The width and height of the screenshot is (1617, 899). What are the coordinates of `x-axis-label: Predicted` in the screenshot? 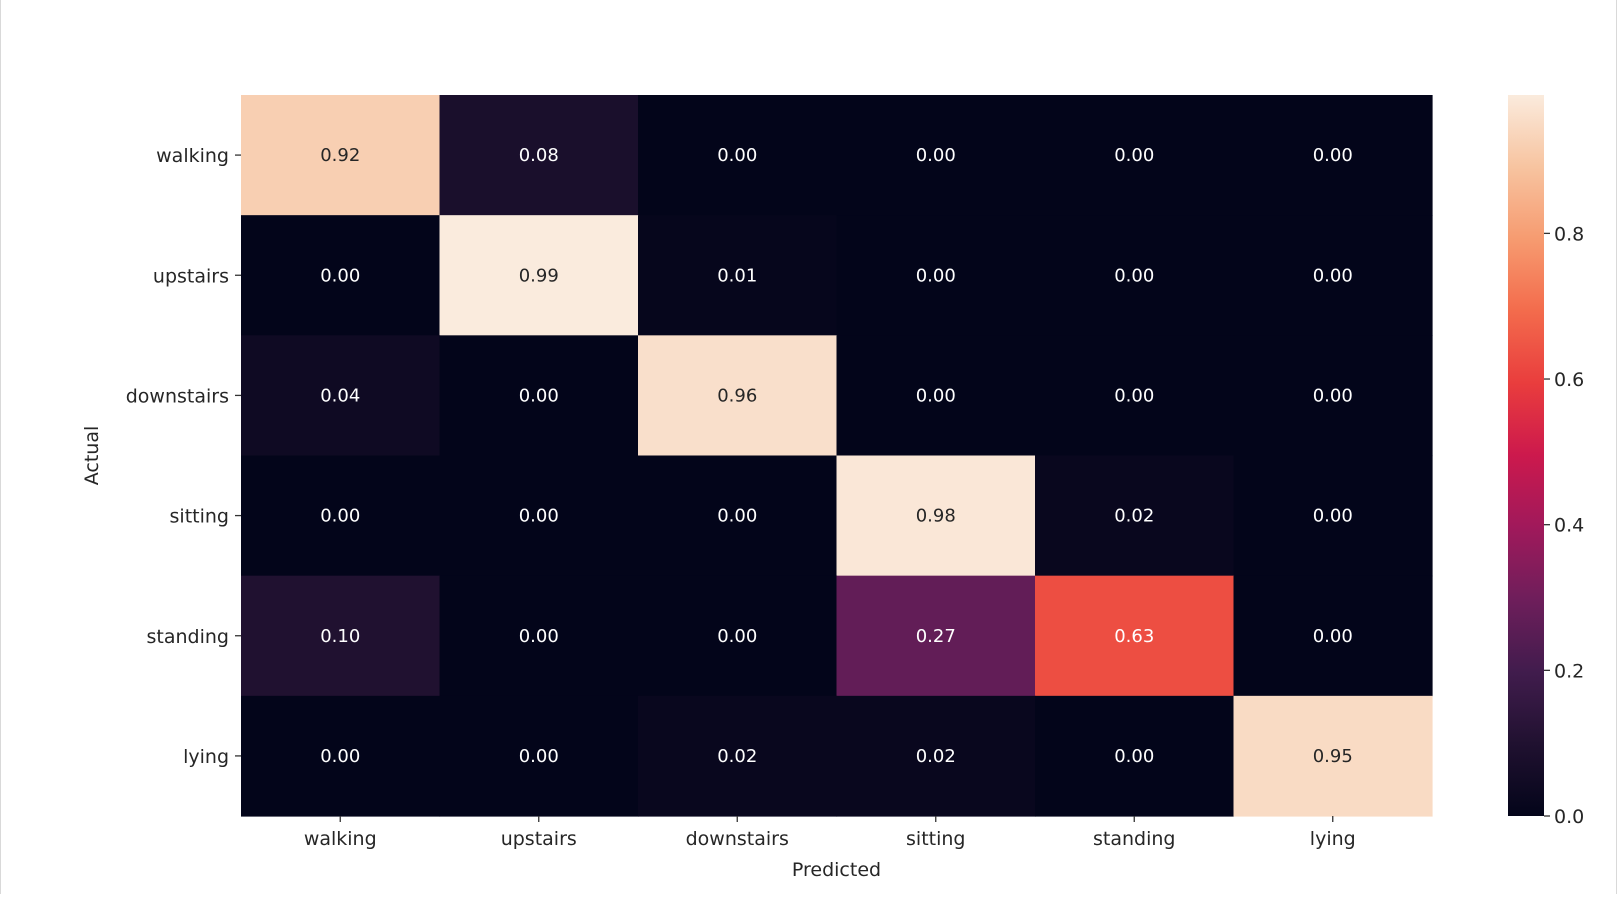 It's located at (836, 870).